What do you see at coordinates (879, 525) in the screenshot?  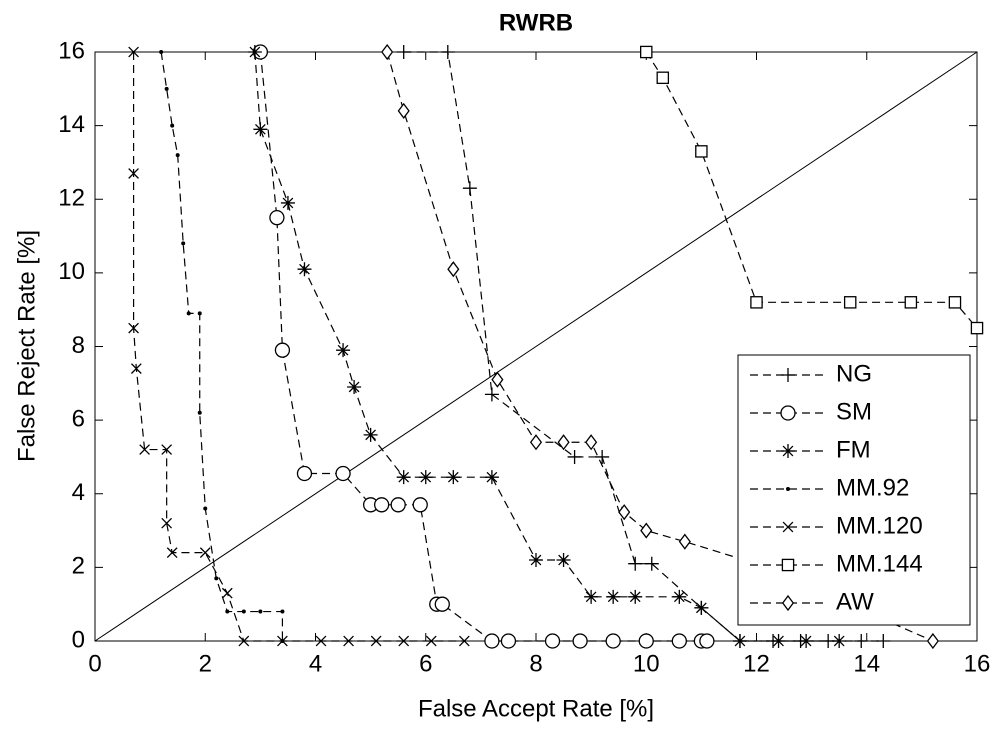 I see `legend-label: MM.120` at bounding box center [879, 525].